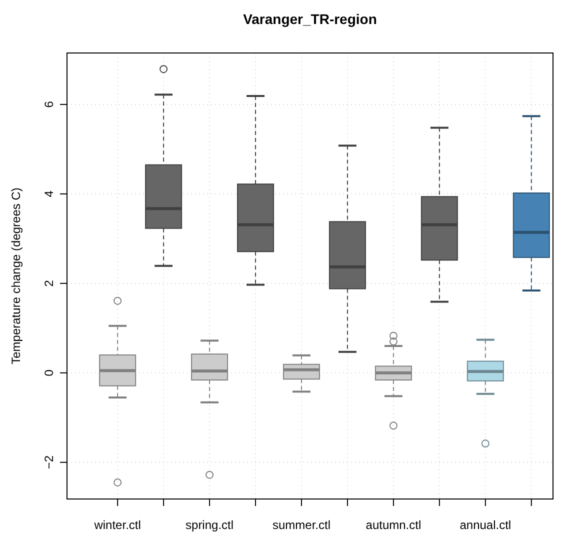 This screenshot has height=538, width=569. I want to click on y-tick-label: 4, so click(49, 194).